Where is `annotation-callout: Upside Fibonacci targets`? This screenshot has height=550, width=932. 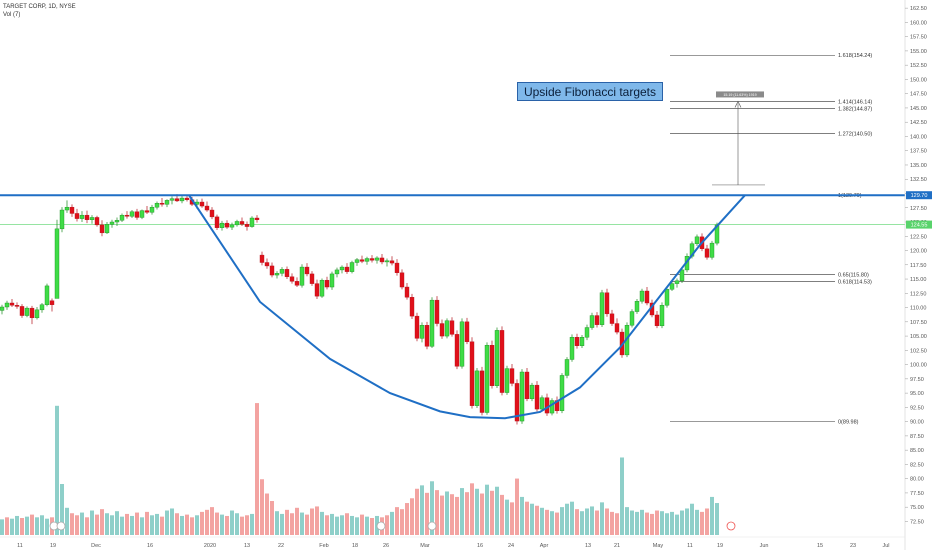 annotation-callout: Upside Fibonacci targets is located at coordinates (590, 91).